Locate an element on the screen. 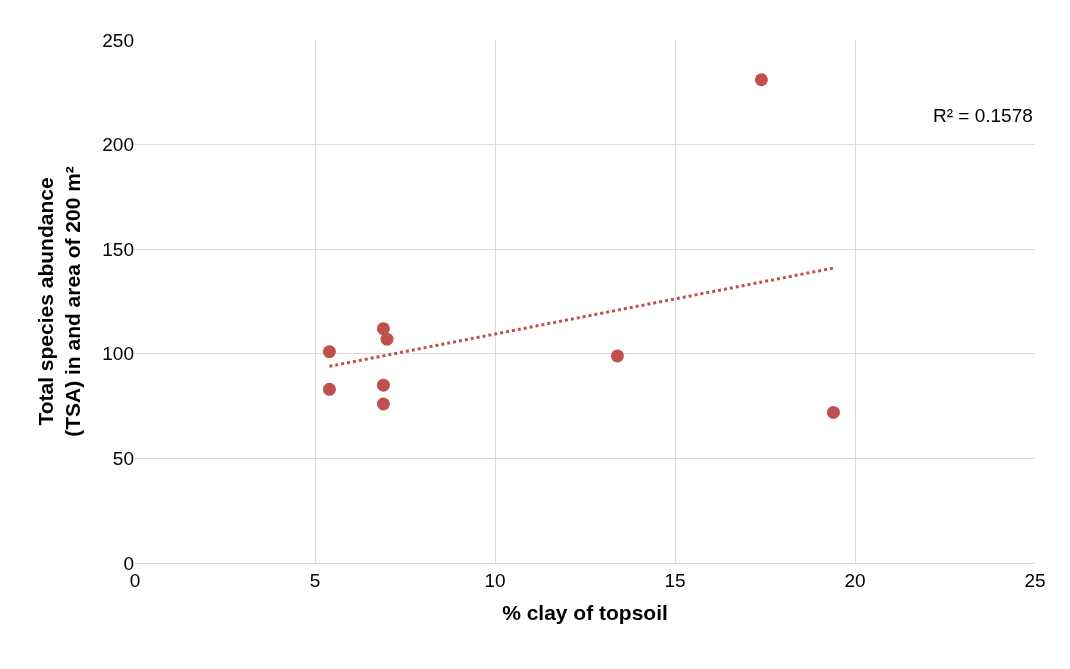  x-tick-label: 15 is located at coordinates (675, 580).